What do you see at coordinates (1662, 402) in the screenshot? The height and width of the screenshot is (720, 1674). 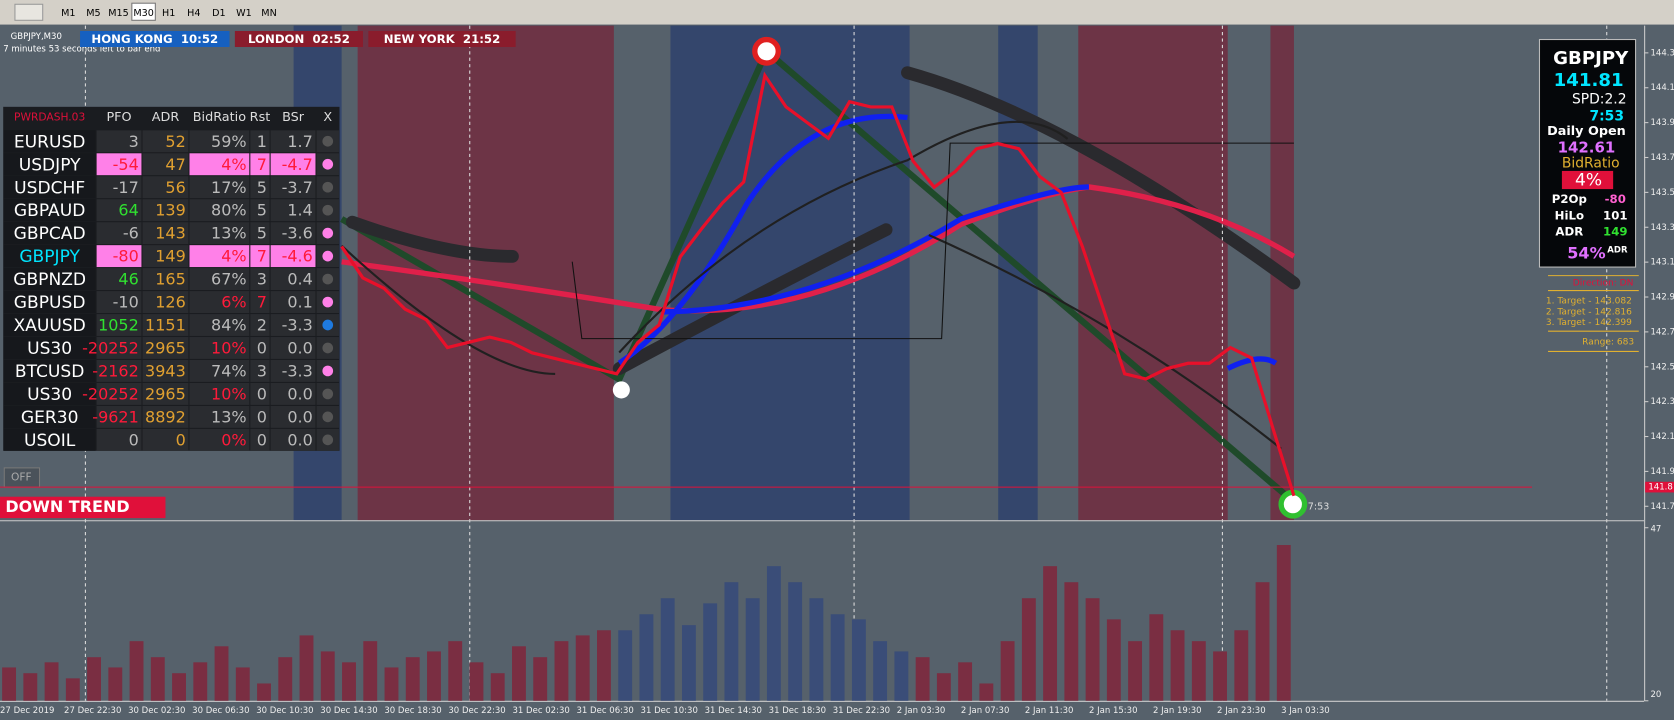 I see `y-tick-label: 142.3` at bounding box center [1662, 402].